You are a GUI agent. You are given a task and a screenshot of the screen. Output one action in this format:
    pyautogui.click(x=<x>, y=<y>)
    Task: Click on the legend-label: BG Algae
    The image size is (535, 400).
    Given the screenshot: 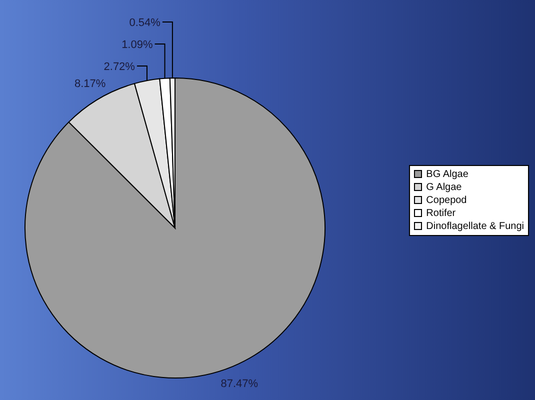 What is the action you would take?
    pyautogui.click(x=447, y=174)
    